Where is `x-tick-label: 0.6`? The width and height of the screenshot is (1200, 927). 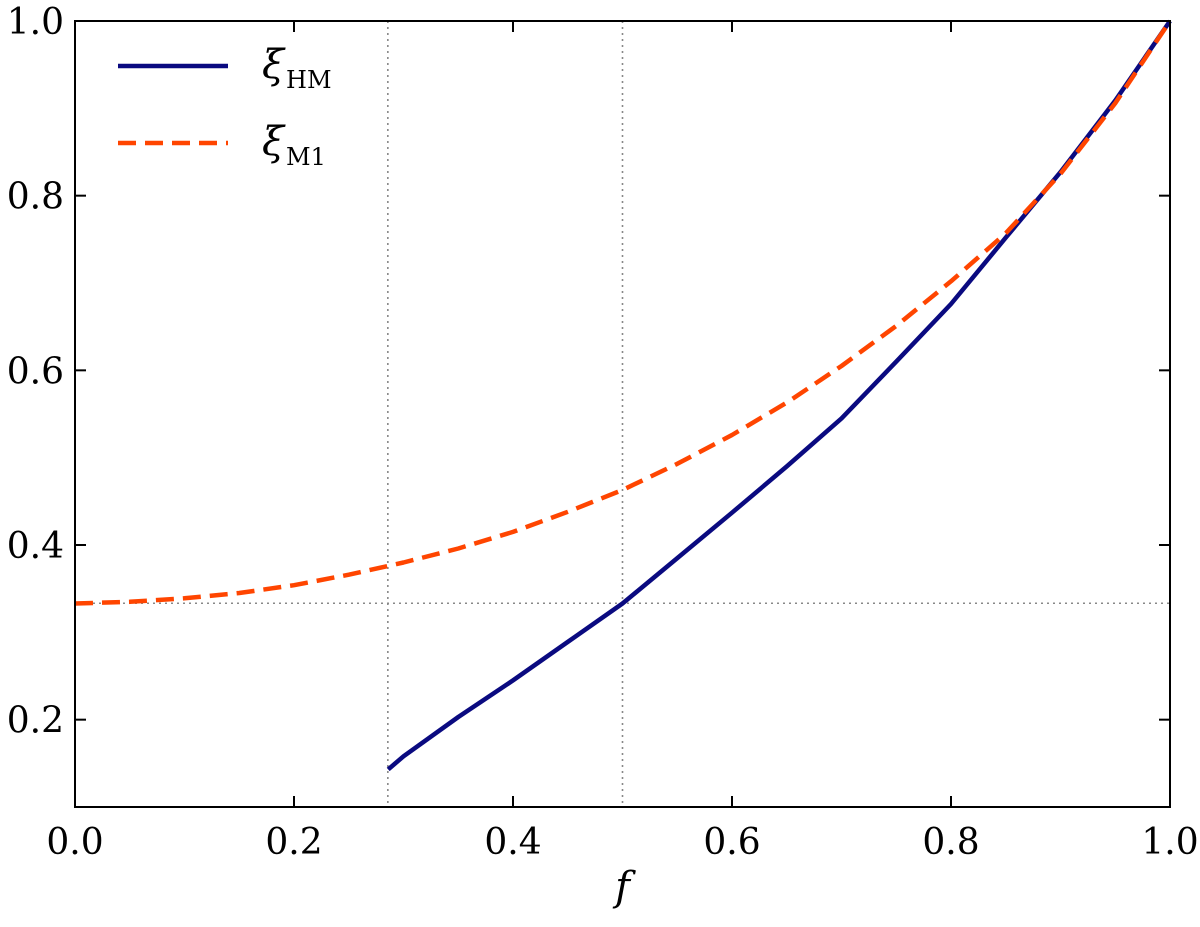
x-tick-label: 0.6 is located at coordinates (731, 842).